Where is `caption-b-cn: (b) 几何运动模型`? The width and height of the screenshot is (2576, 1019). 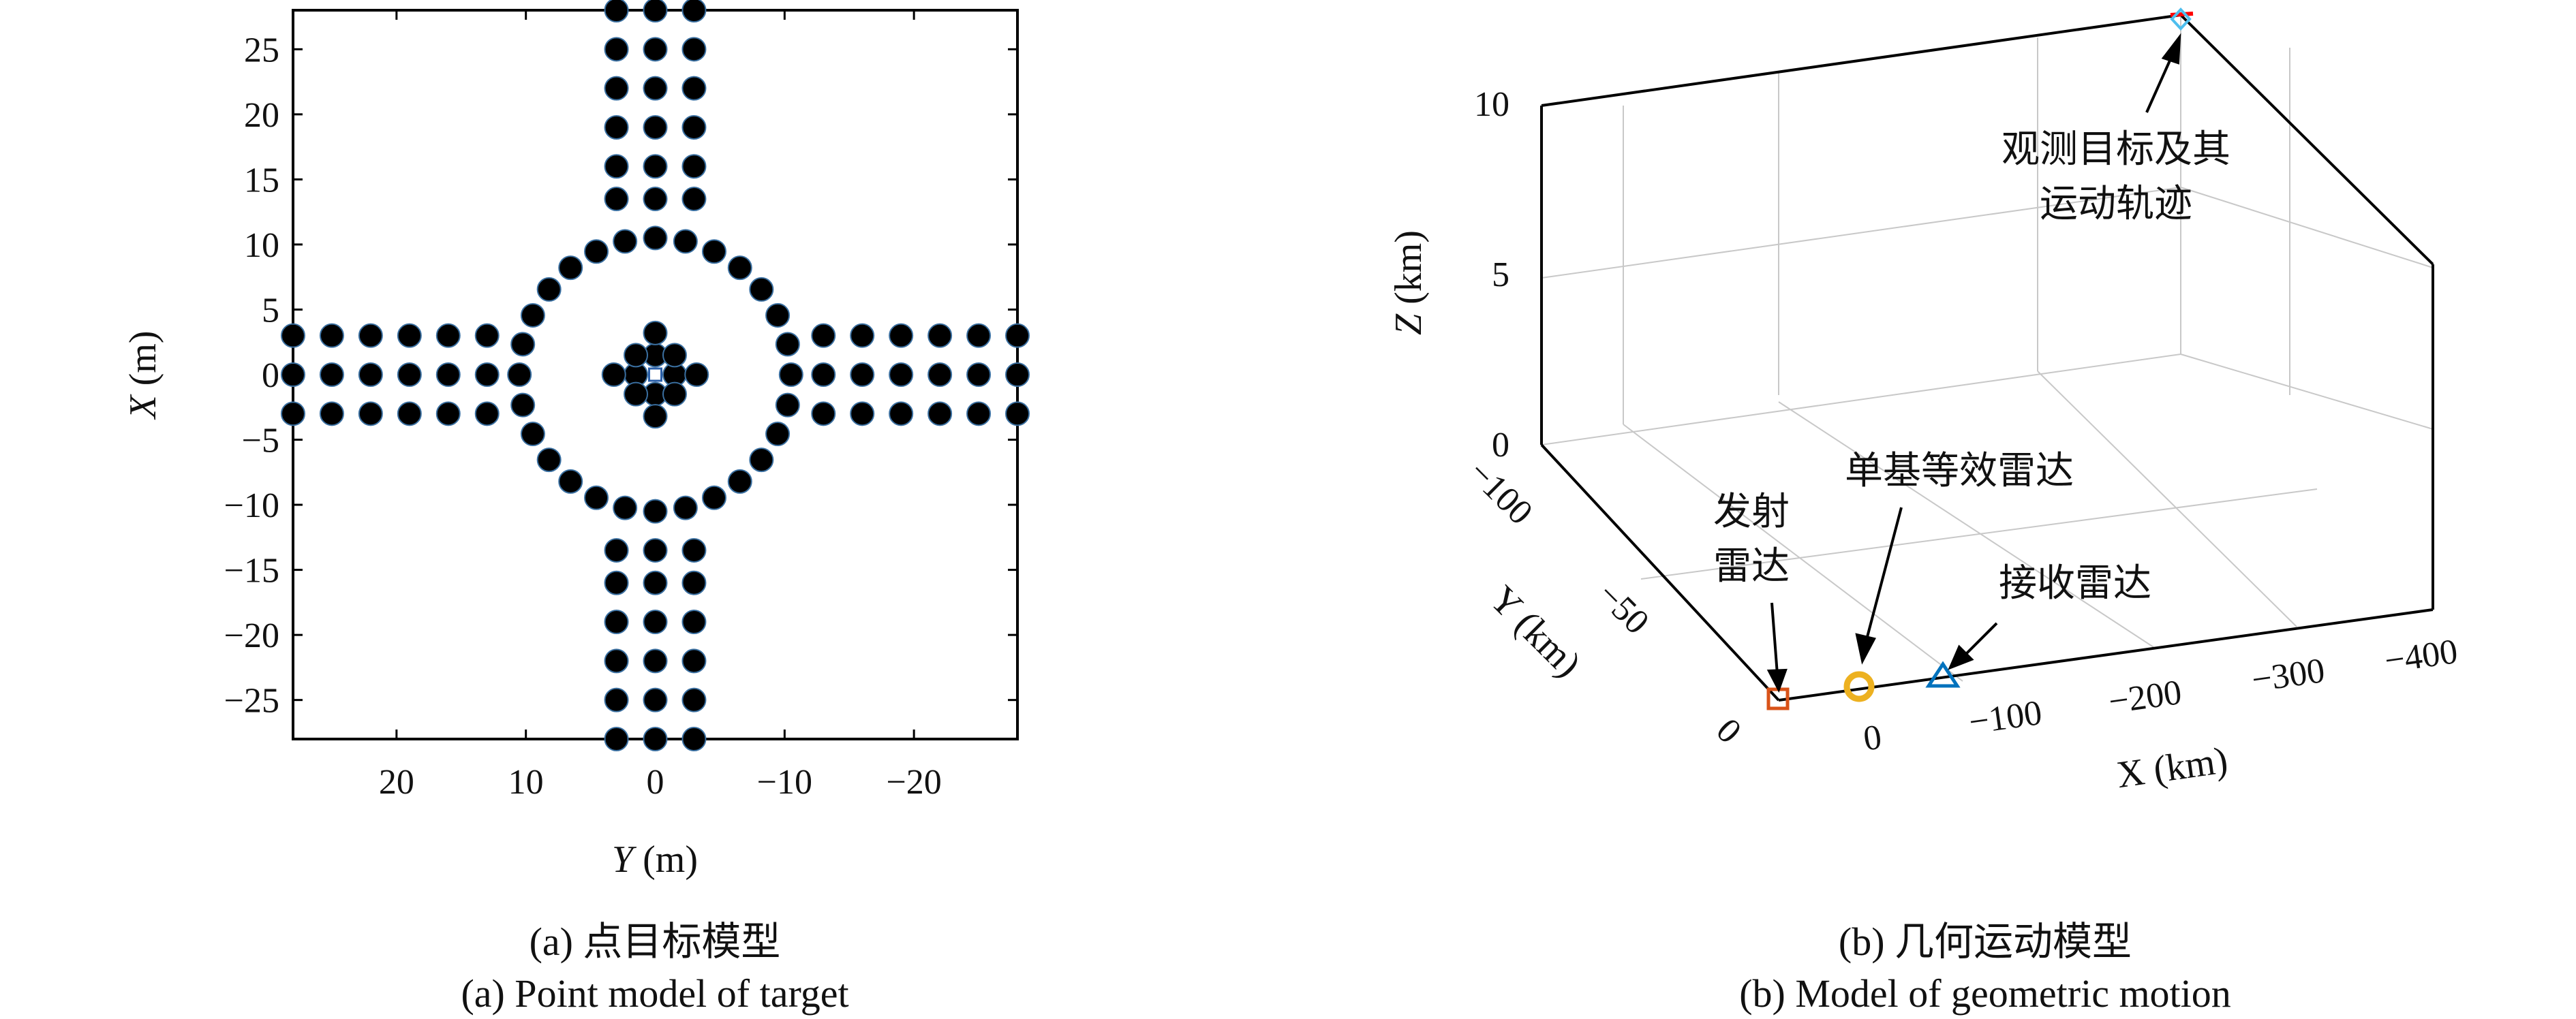
caption-b-cn: (b) 几何运动模型 is located at coordinates (1986, 942).